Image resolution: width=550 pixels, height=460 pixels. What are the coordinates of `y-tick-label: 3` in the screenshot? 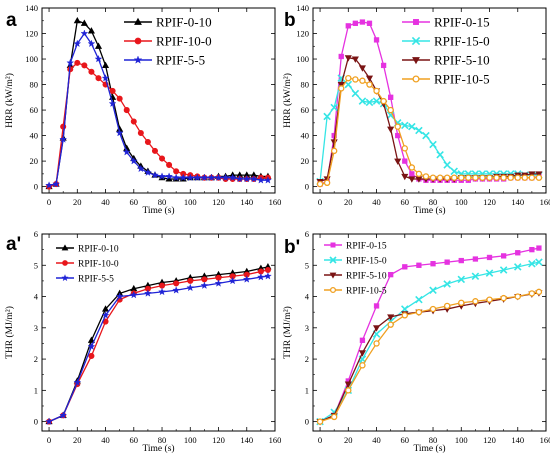 It's located at (307, 328).